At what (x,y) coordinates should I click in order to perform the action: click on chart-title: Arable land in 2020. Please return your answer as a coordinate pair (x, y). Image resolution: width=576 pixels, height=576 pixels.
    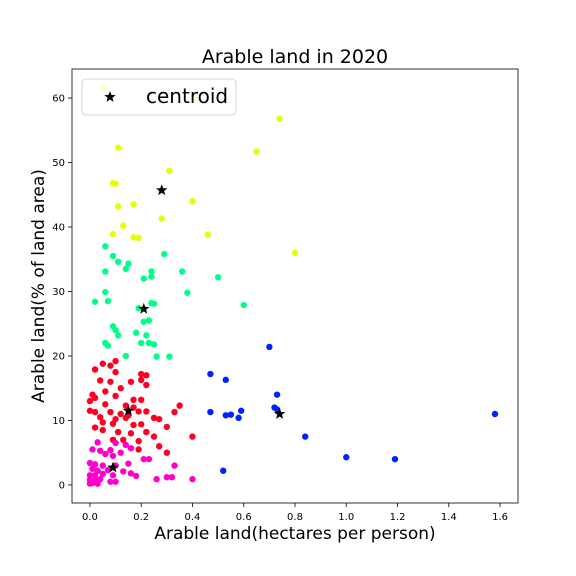
    Looking at the image, I should click on (295, 57).